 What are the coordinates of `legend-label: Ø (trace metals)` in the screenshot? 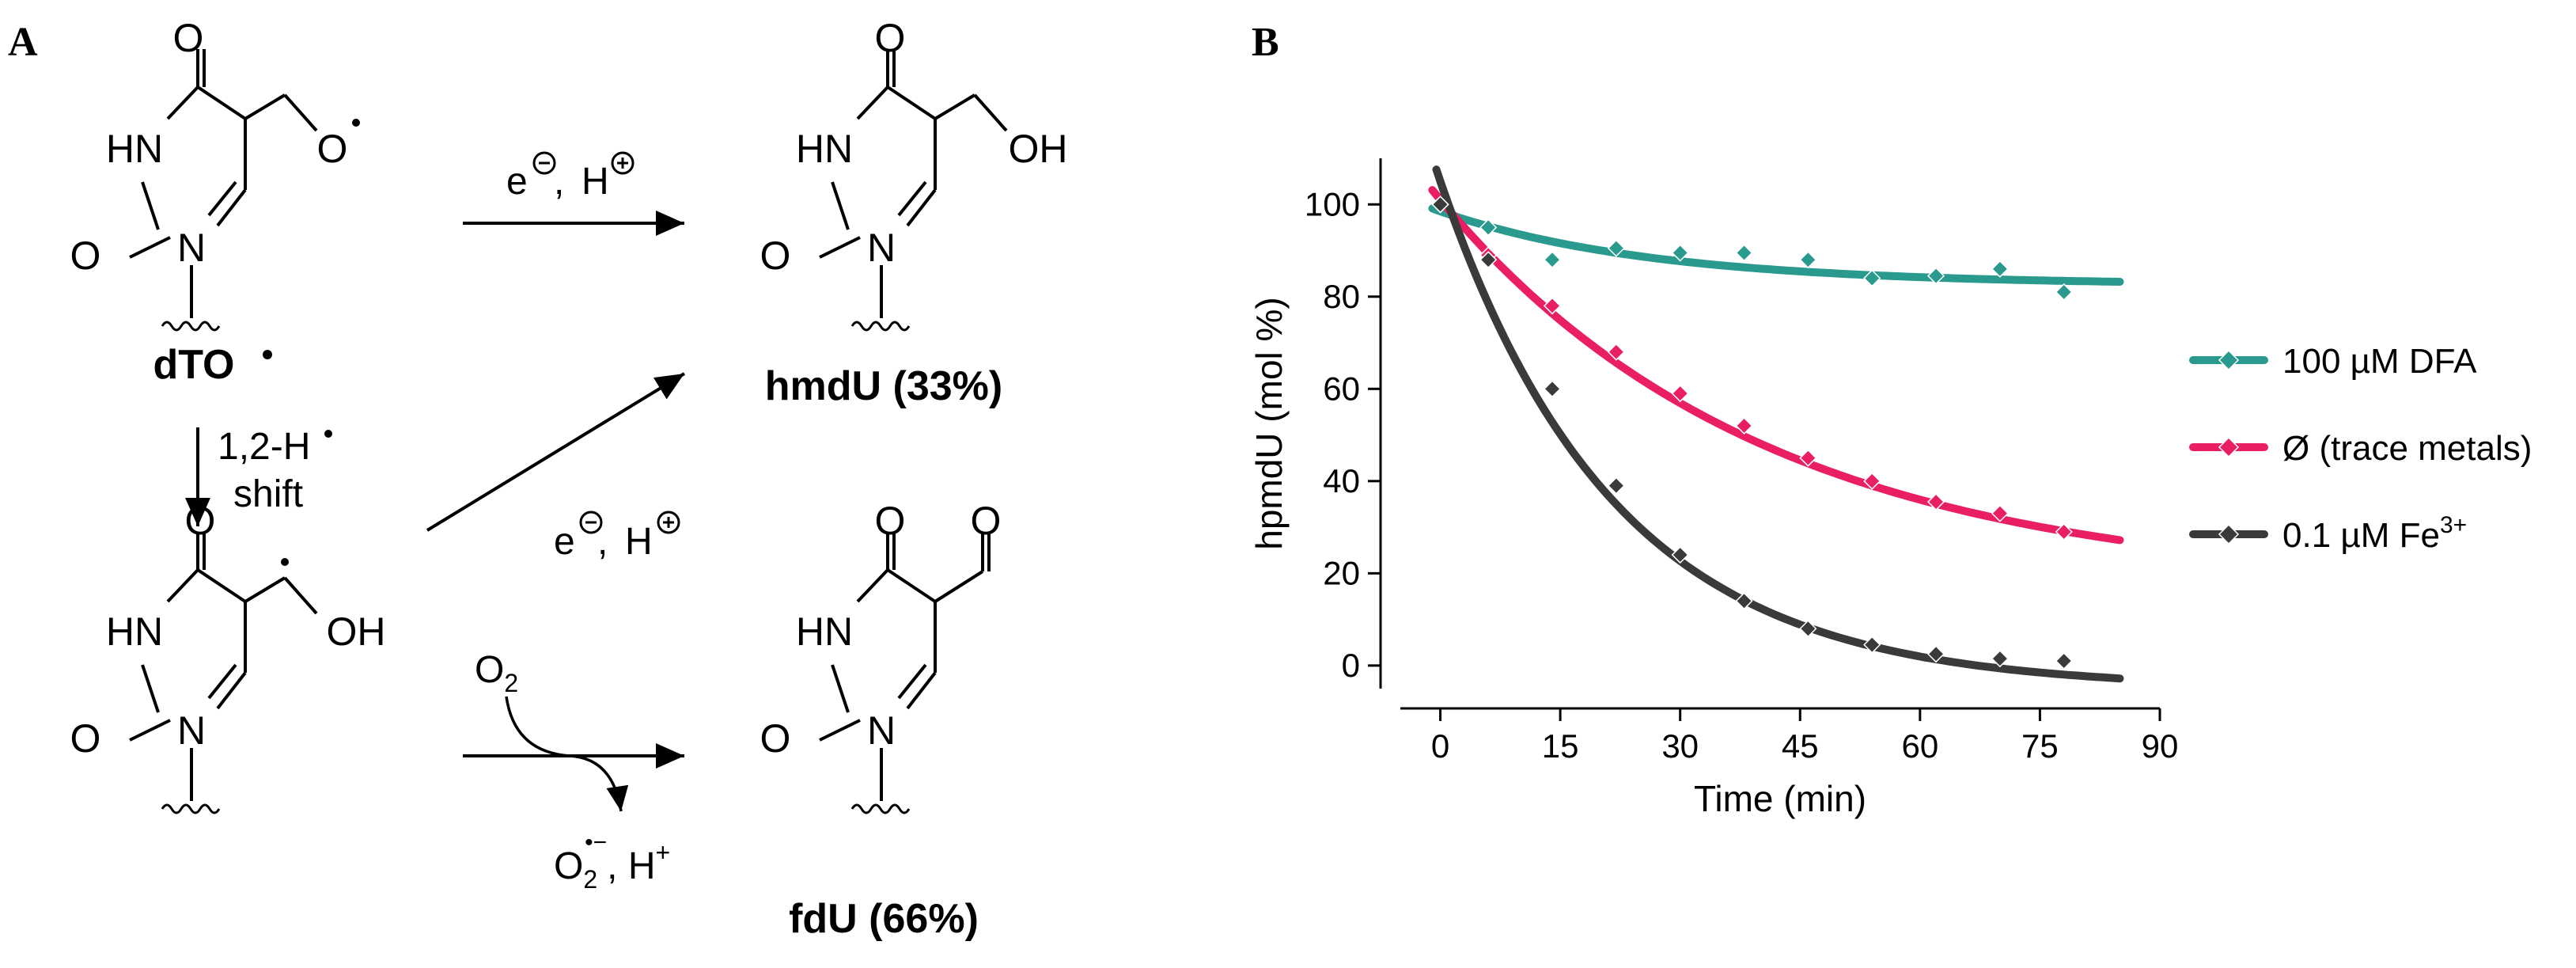 It's located at (2407, 448).